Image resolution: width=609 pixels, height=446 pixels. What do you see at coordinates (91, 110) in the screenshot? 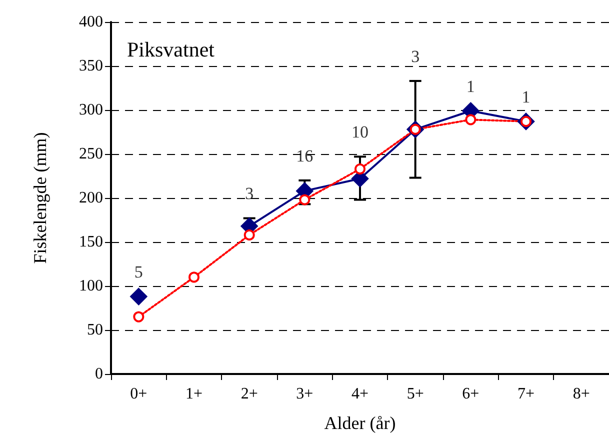
I see `y-tick-label: 300` at bounding box center [91, 110].